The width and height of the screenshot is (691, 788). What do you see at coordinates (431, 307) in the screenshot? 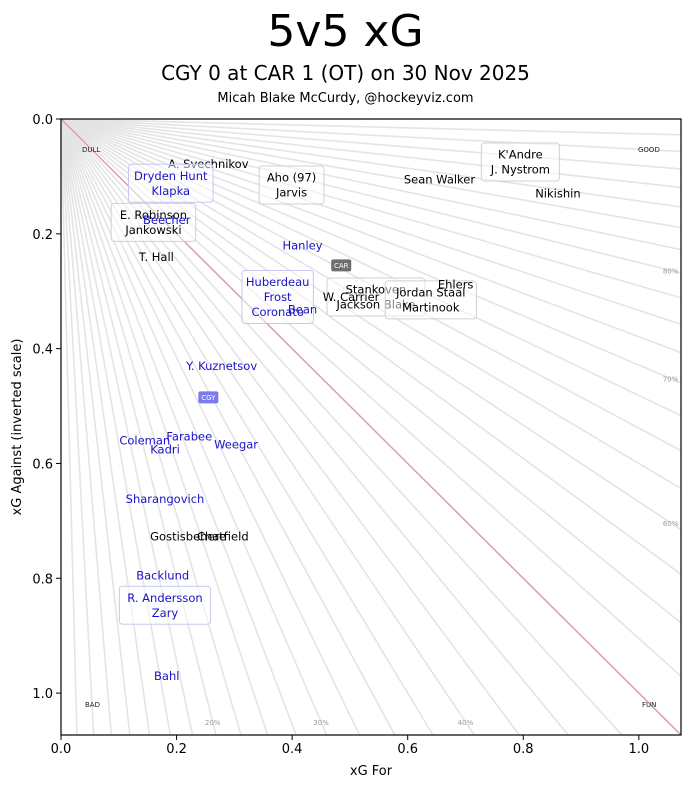
I see `player-label: Martinook` at bounding box center [431, 307].